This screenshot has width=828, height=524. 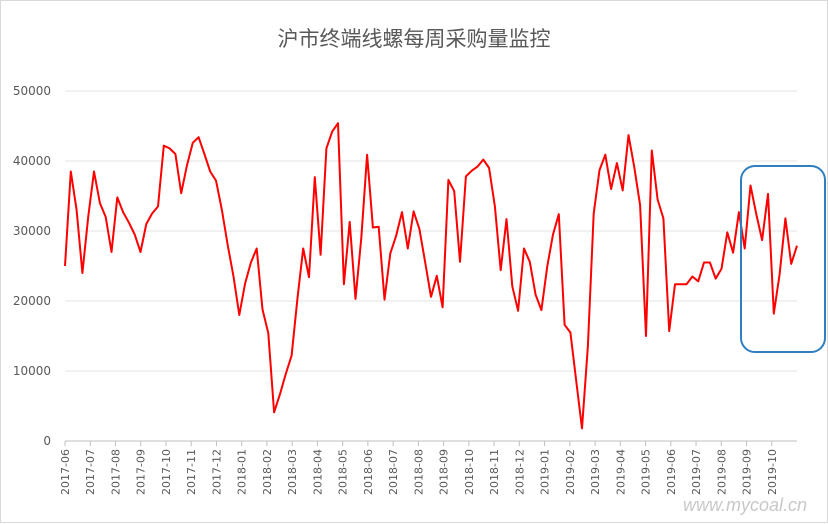 I want to click on x-tick-label: 2018-07, so click(x=393, y=472).